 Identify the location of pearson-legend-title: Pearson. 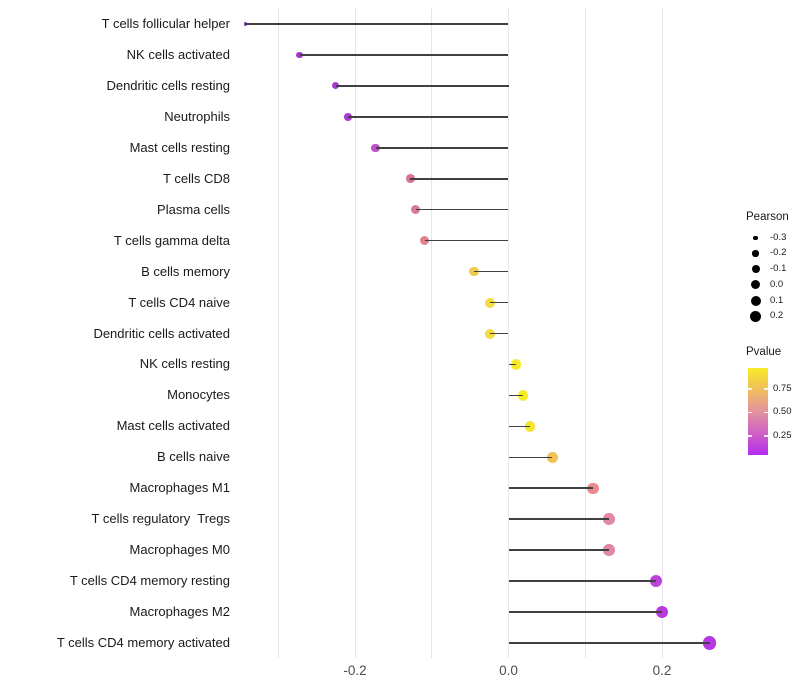
(767, 217).